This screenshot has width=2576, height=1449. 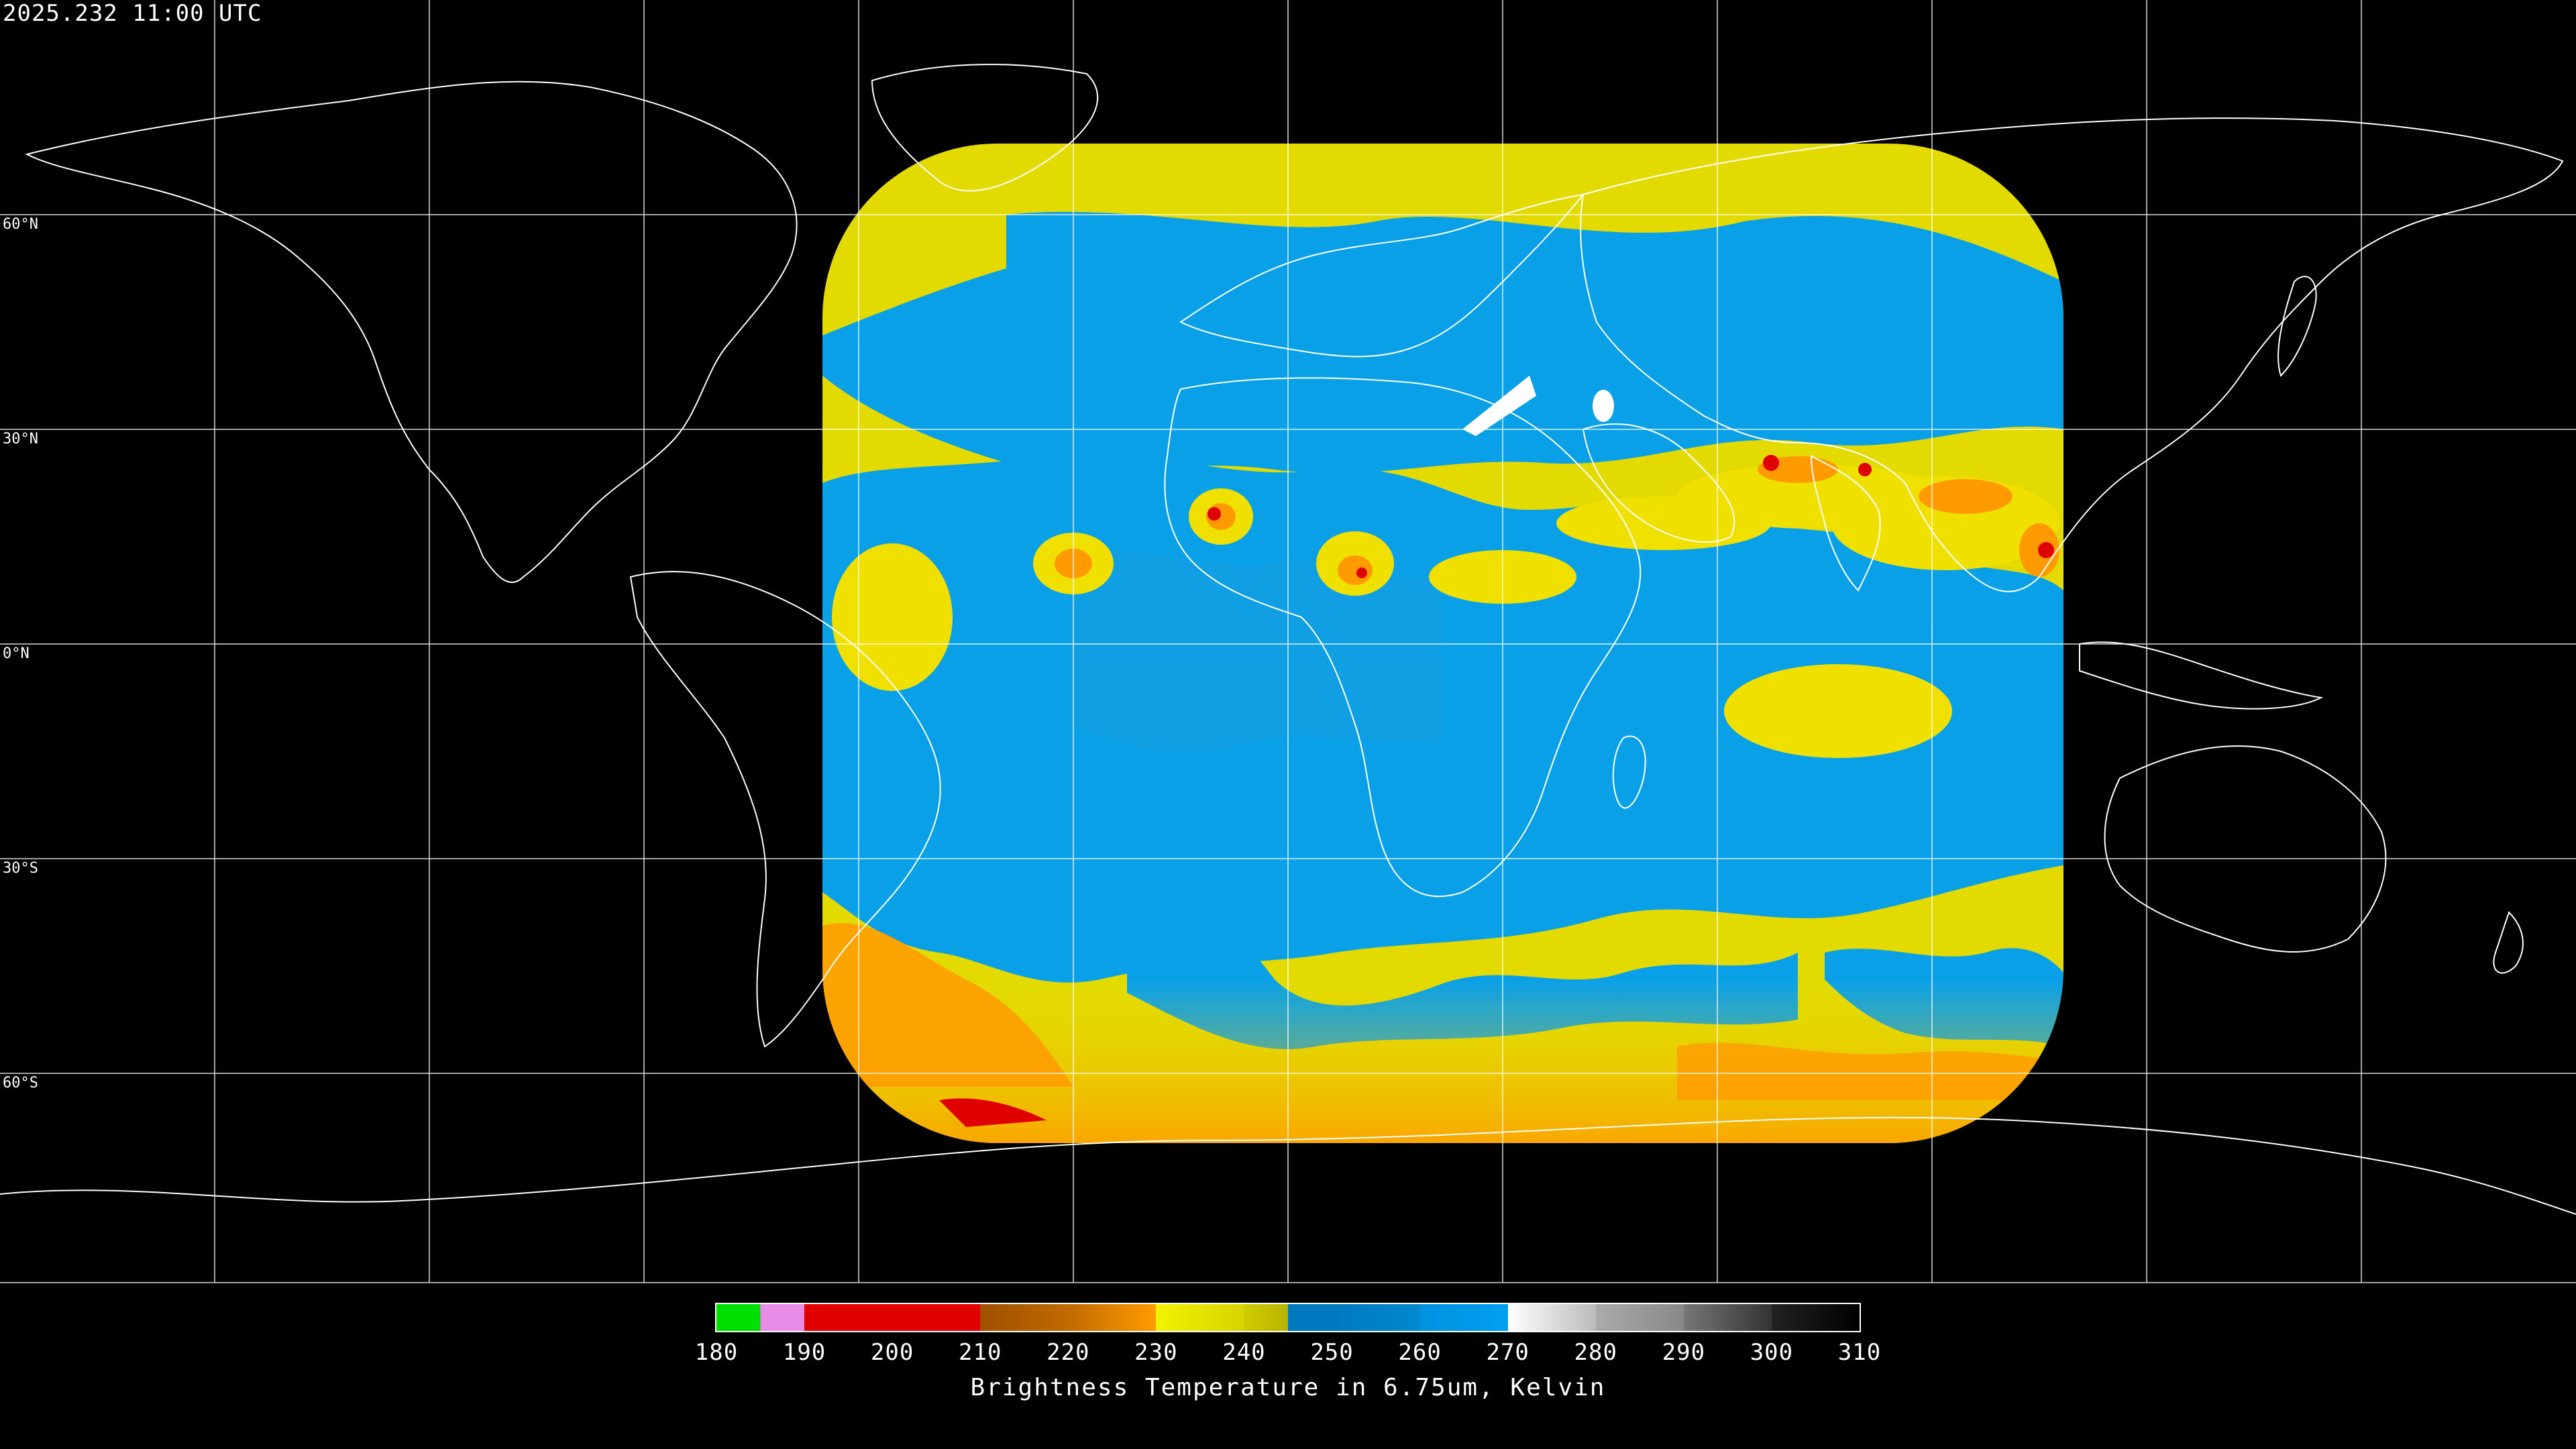 What do you see at coordinates (804, 1352) in the screenshot?
I see `legend-tick-label: 190` at bounding box center [804, 1352].